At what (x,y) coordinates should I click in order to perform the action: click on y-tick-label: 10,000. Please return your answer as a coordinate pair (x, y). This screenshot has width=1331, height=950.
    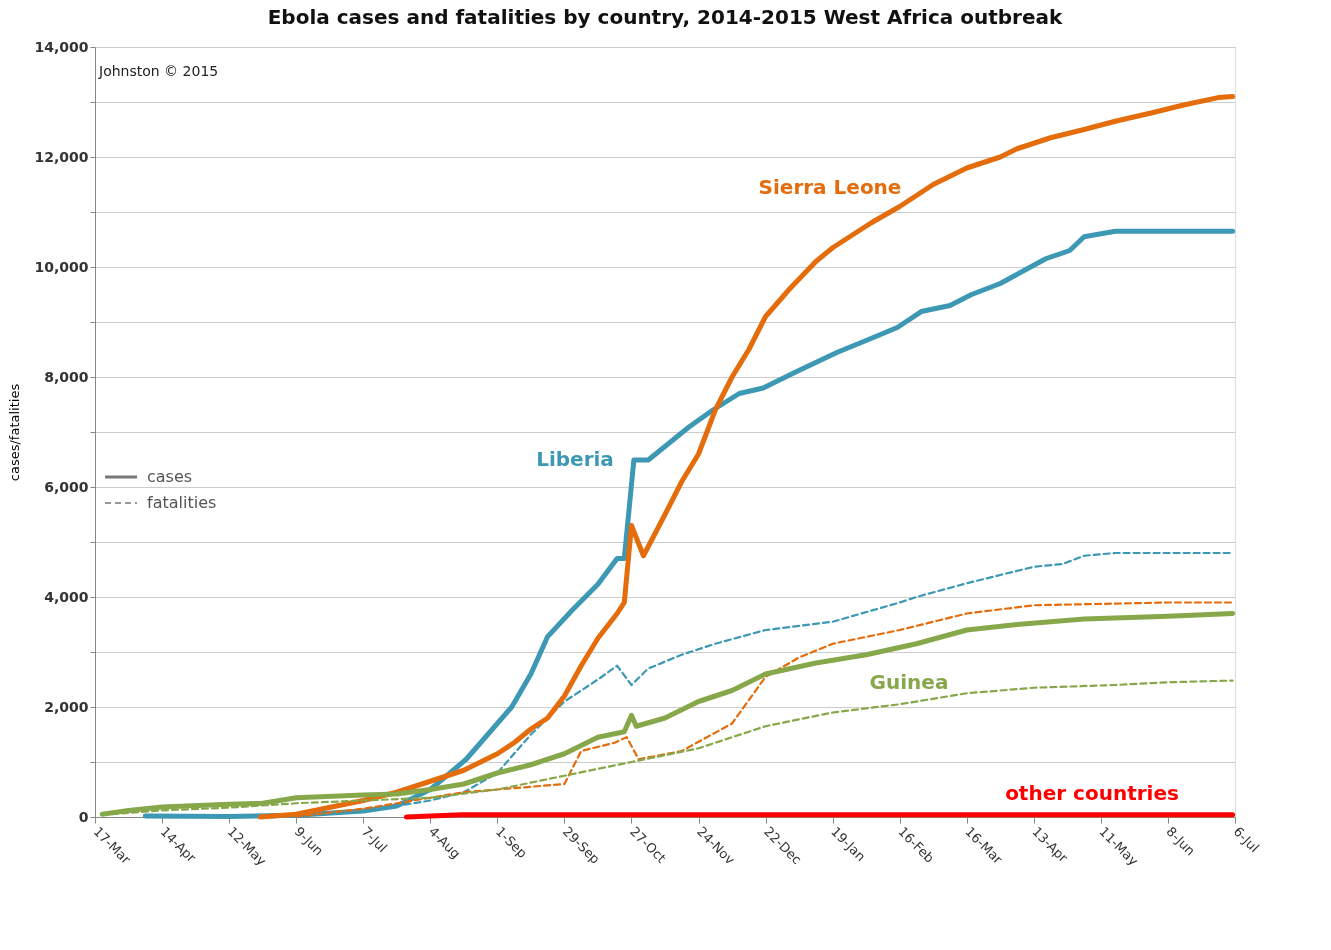
    Looking at the image, I should click on (61, 266).